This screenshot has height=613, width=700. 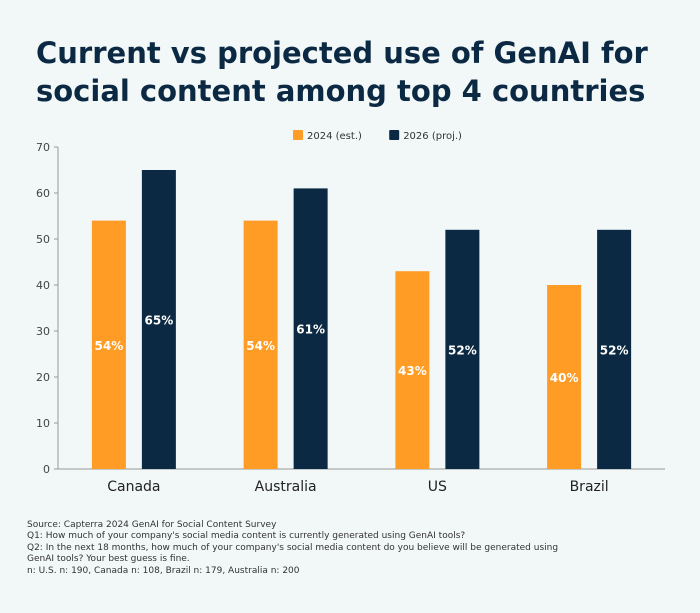 I want to click on y-tick-label: 30, so click(x=43, y=331).